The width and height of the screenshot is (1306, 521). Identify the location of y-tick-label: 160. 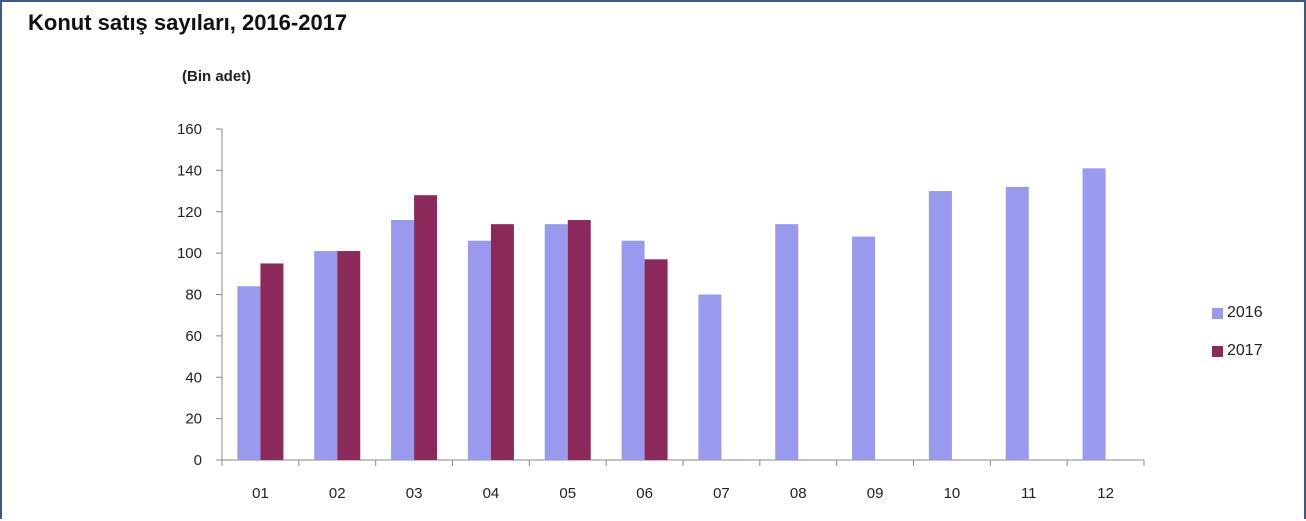
(189, 129).